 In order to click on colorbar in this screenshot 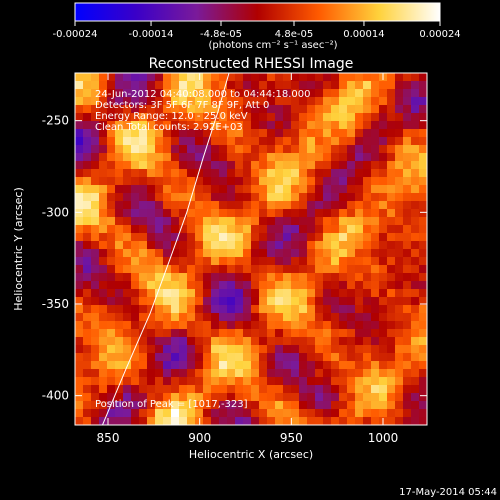, I will do `click(257, 12)`.